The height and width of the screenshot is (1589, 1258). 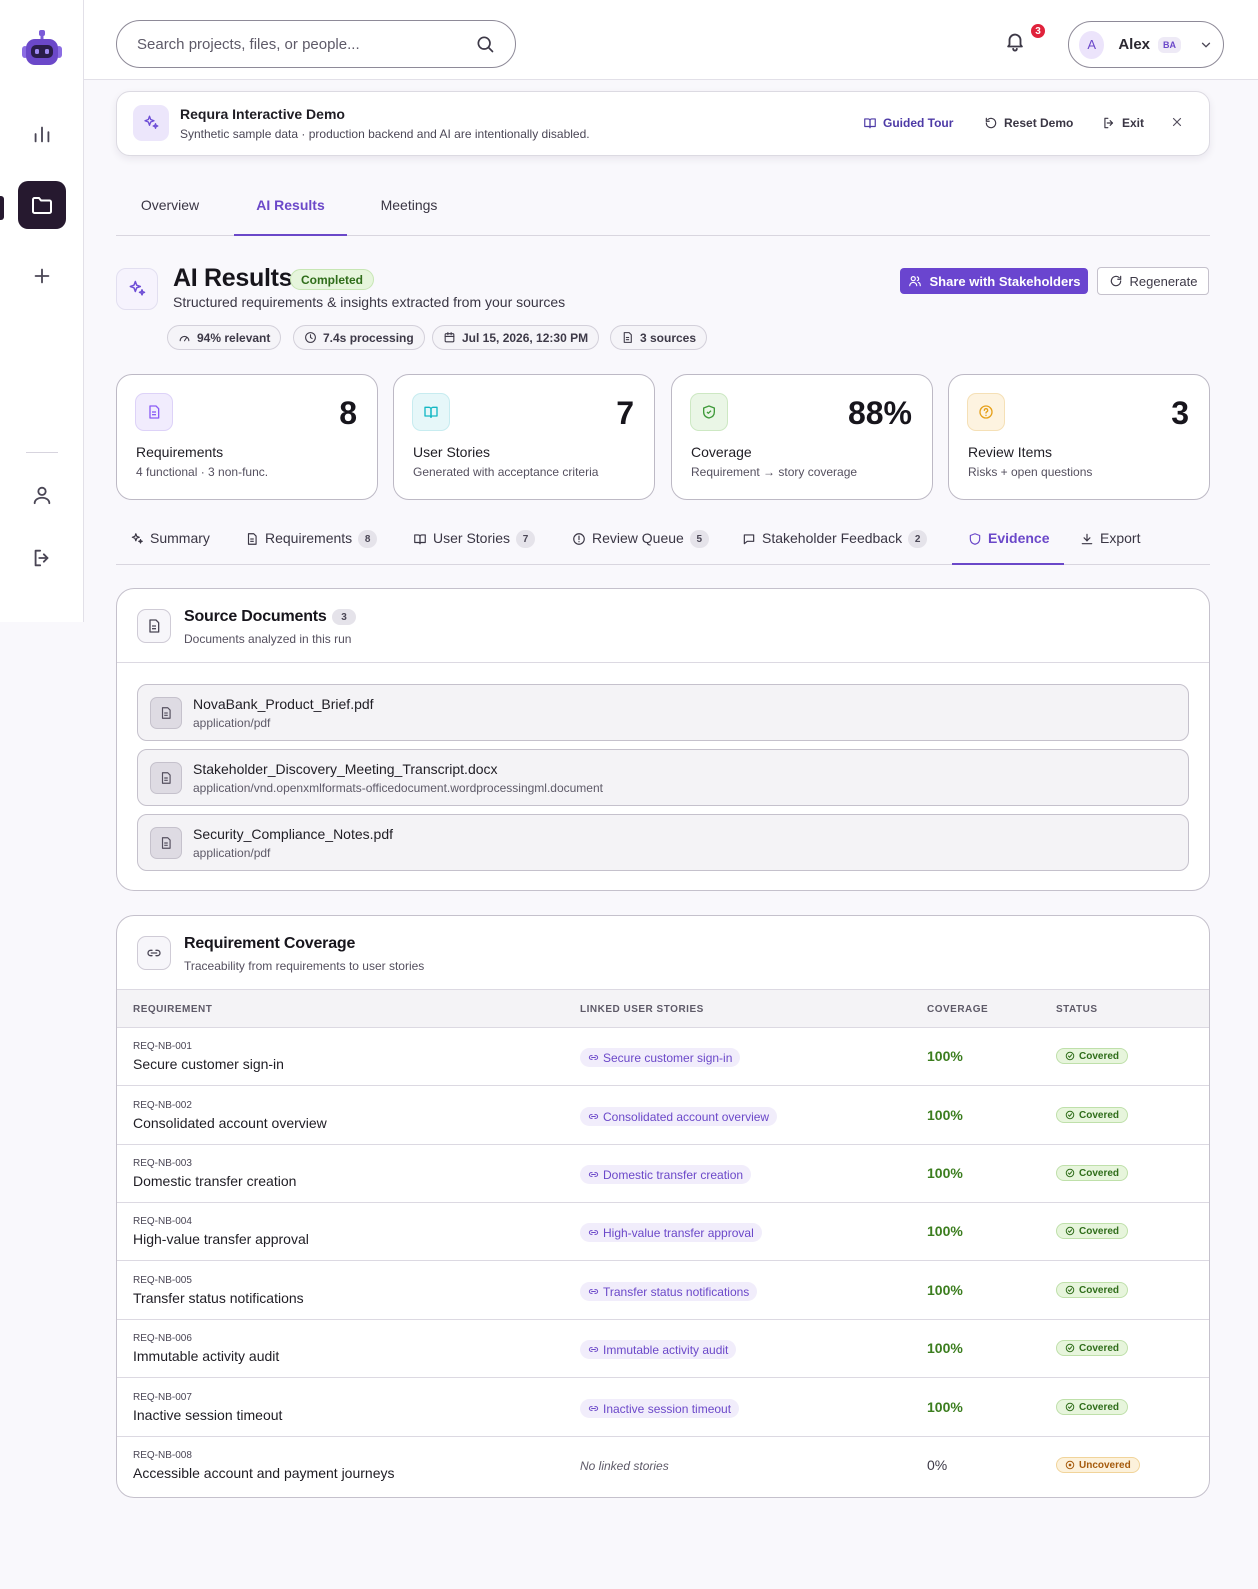 What do you see at coordinates (180, 452) in the screenshot?
I see `stat-label: Requirements` at bounding box center [180, 452].